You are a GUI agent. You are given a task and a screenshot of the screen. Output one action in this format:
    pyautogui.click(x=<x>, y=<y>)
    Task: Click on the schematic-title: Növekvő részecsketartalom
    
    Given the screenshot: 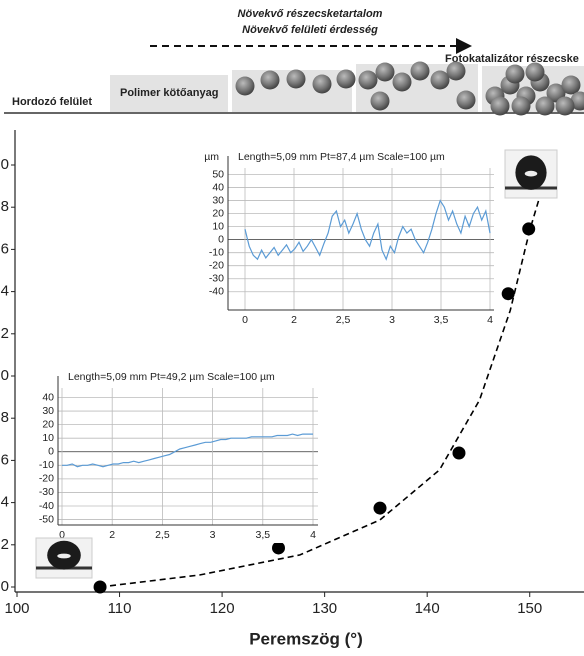 What is the action you would take?
    pyautogui.click(x=310, y=14)
    